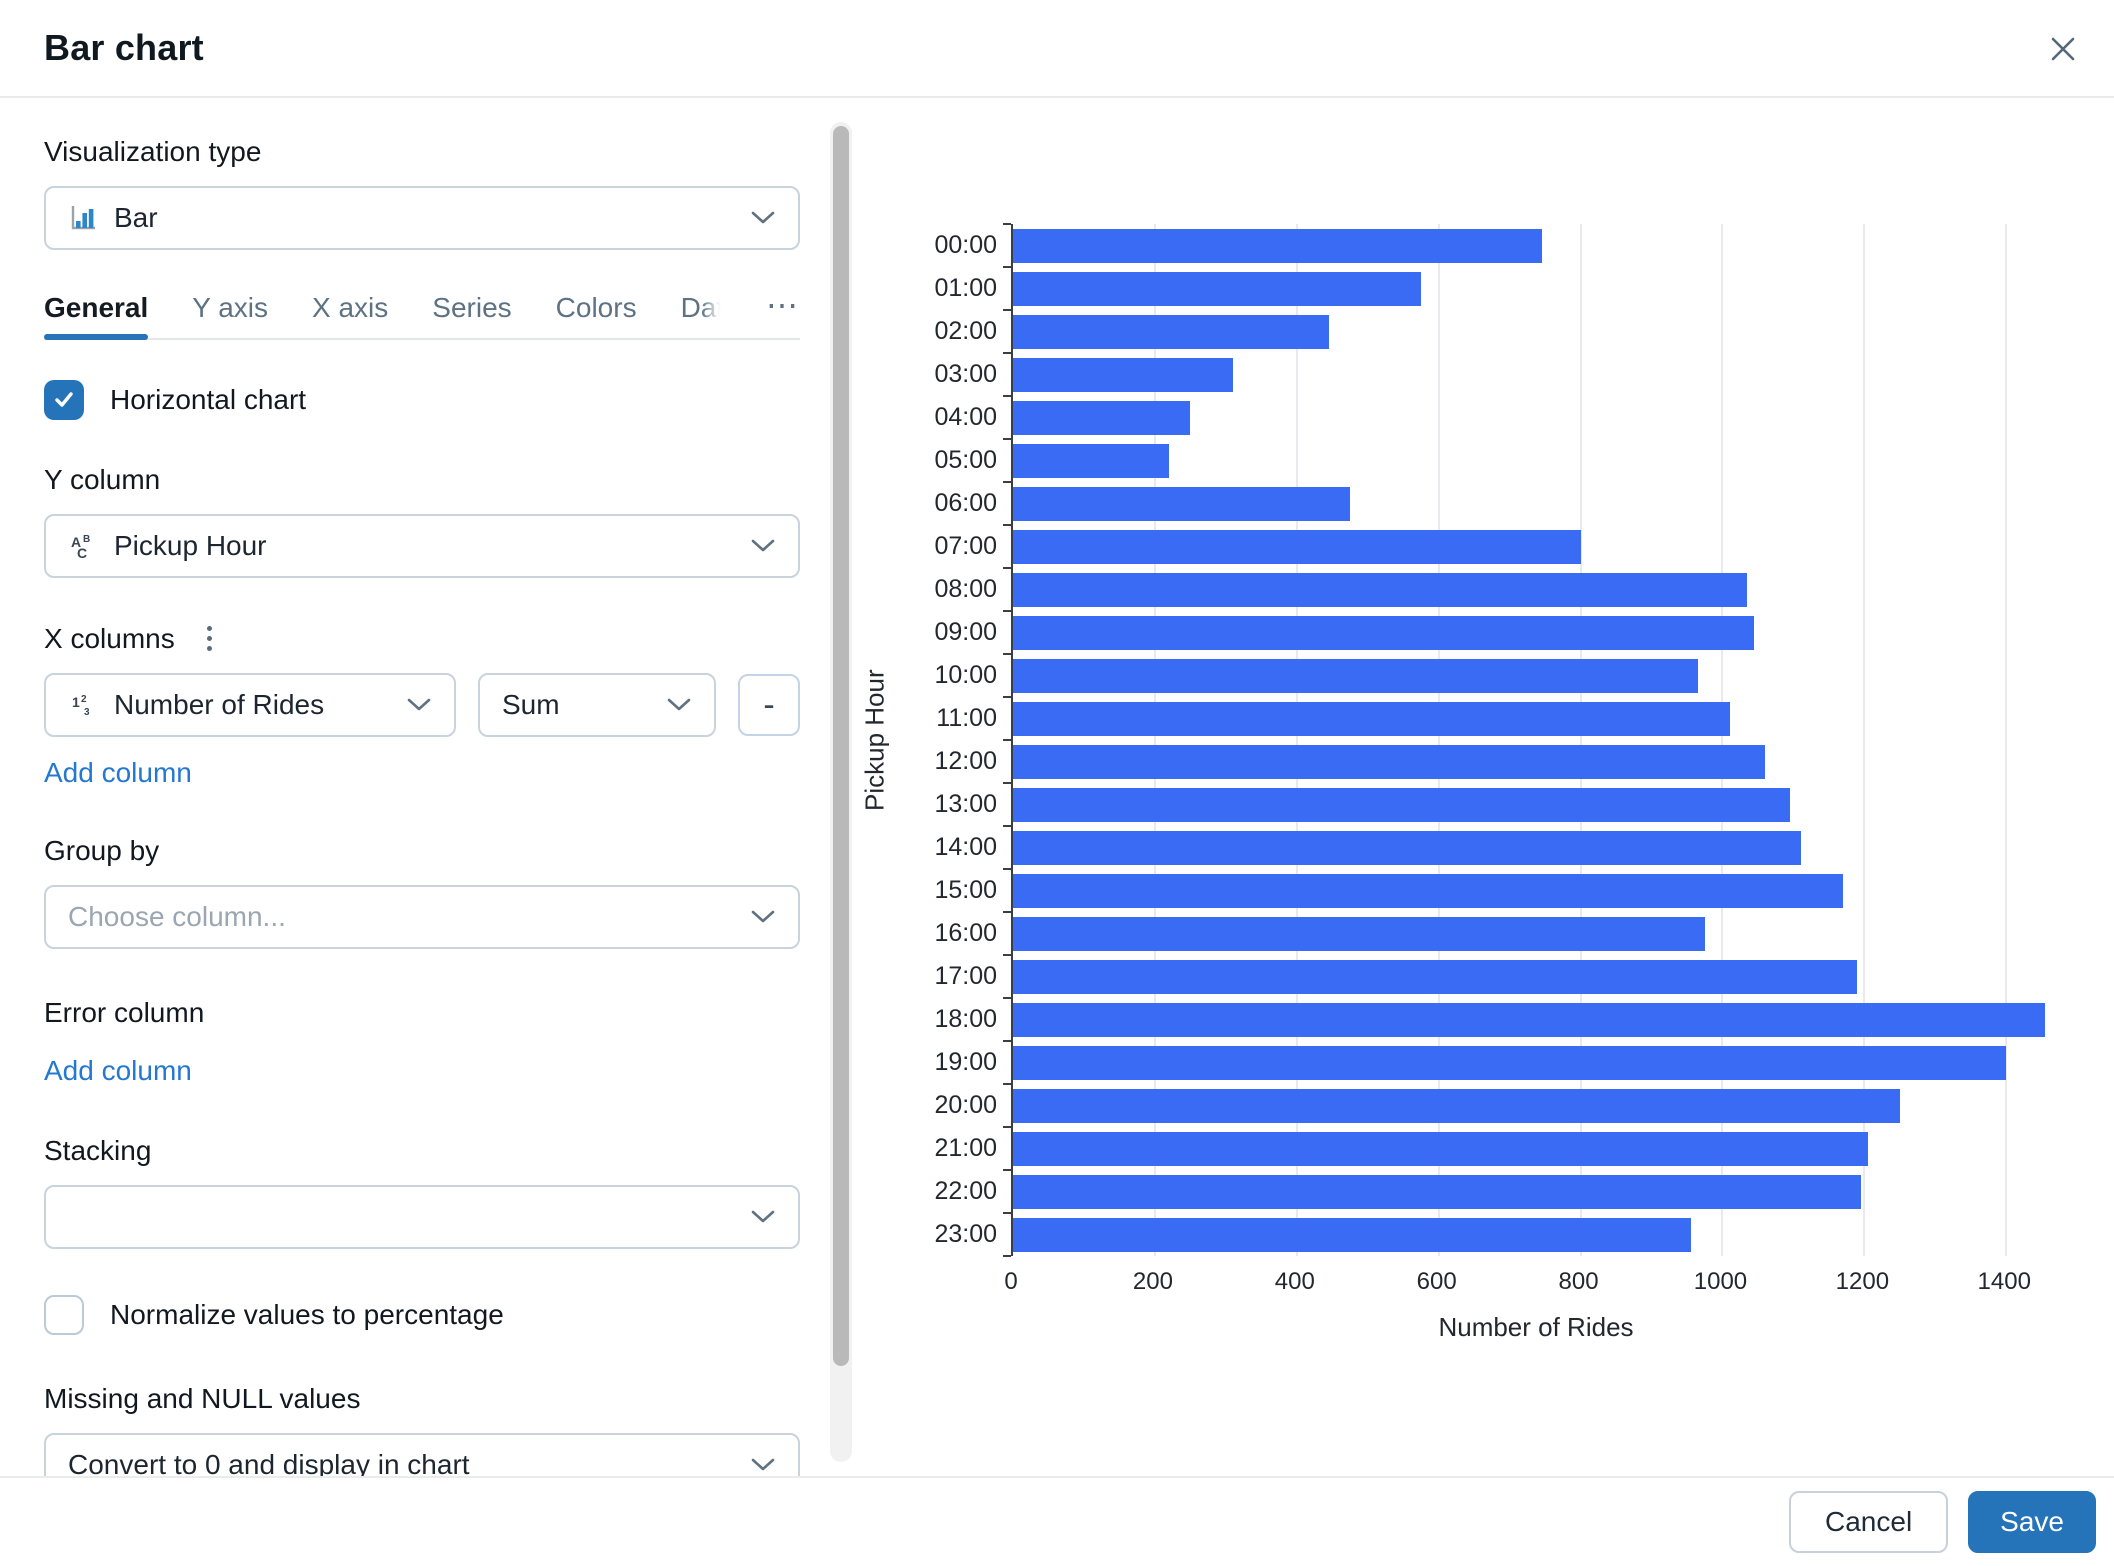 Image resolution: width=2114 pixels, height=1566 pixels. What do you see at coordinates (965, 417) in the screenshot?
I see `y-tick-label: 04:00` at bounding box center [965, 417].